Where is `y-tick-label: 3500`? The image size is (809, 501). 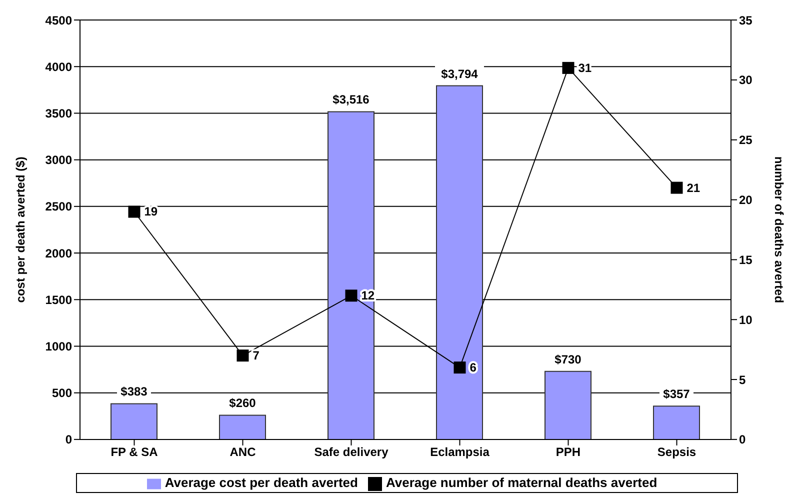 y-tick-label: 3500 is located at coordinates (58, 113).